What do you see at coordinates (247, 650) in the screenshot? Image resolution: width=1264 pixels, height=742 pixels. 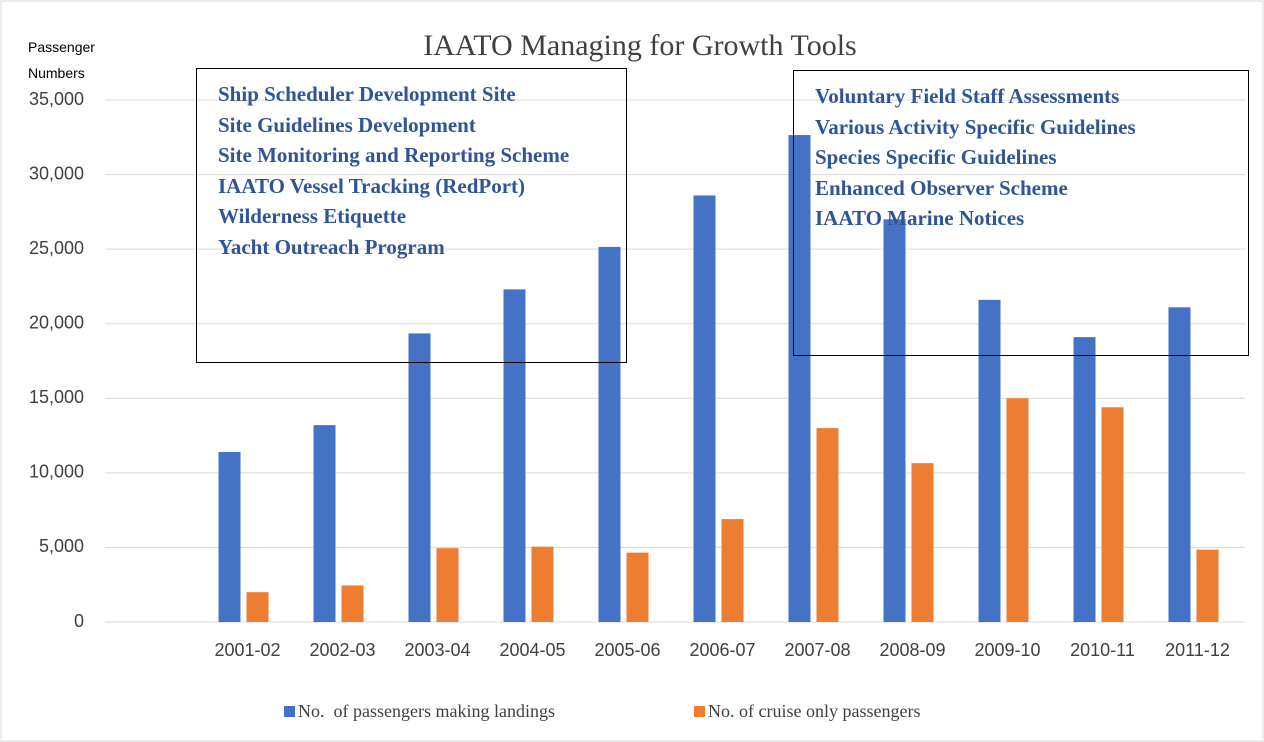 I see `x-tick-label: 2001-02` at bounding box center [247, 650].